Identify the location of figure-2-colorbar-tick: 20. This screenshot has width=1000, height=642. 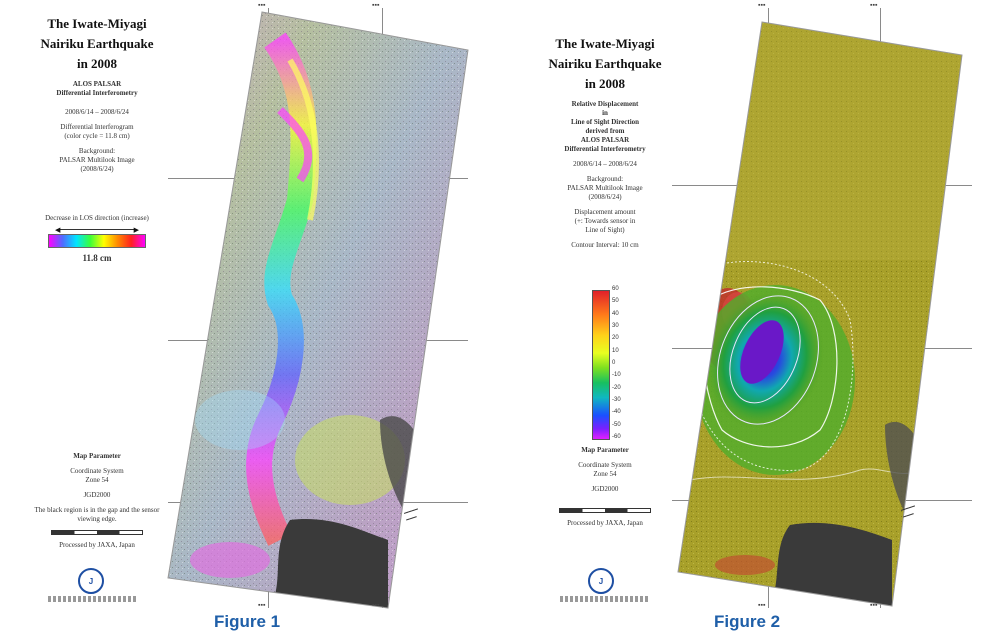
(615, 338).